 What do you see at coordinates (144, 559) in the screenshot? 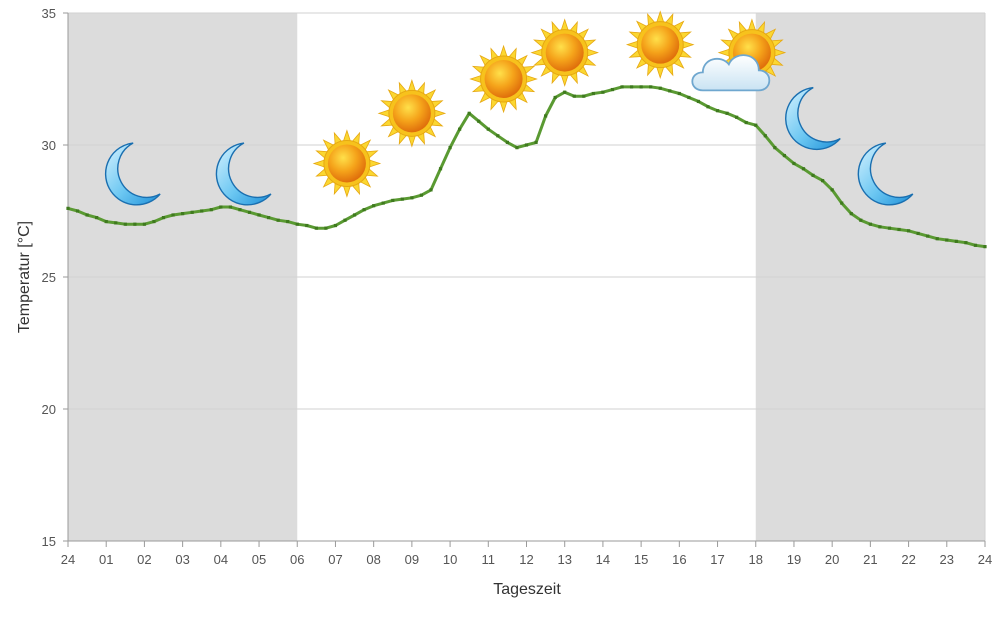
I see `x-tick-label: 02` at bounding box center [144, 559].